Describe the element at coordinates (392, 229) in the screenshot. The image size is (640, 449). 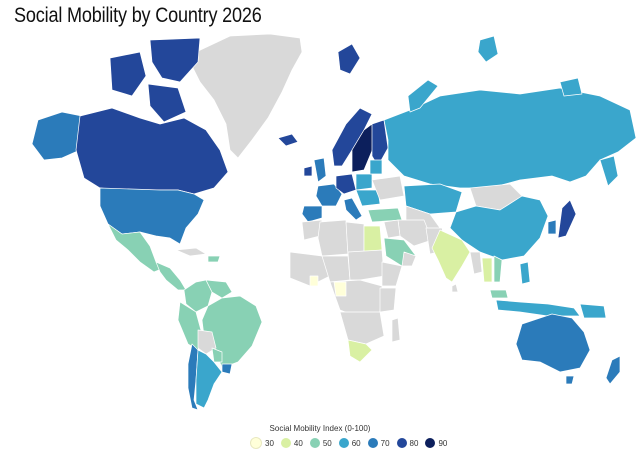
I see `country-iraq` at that location.